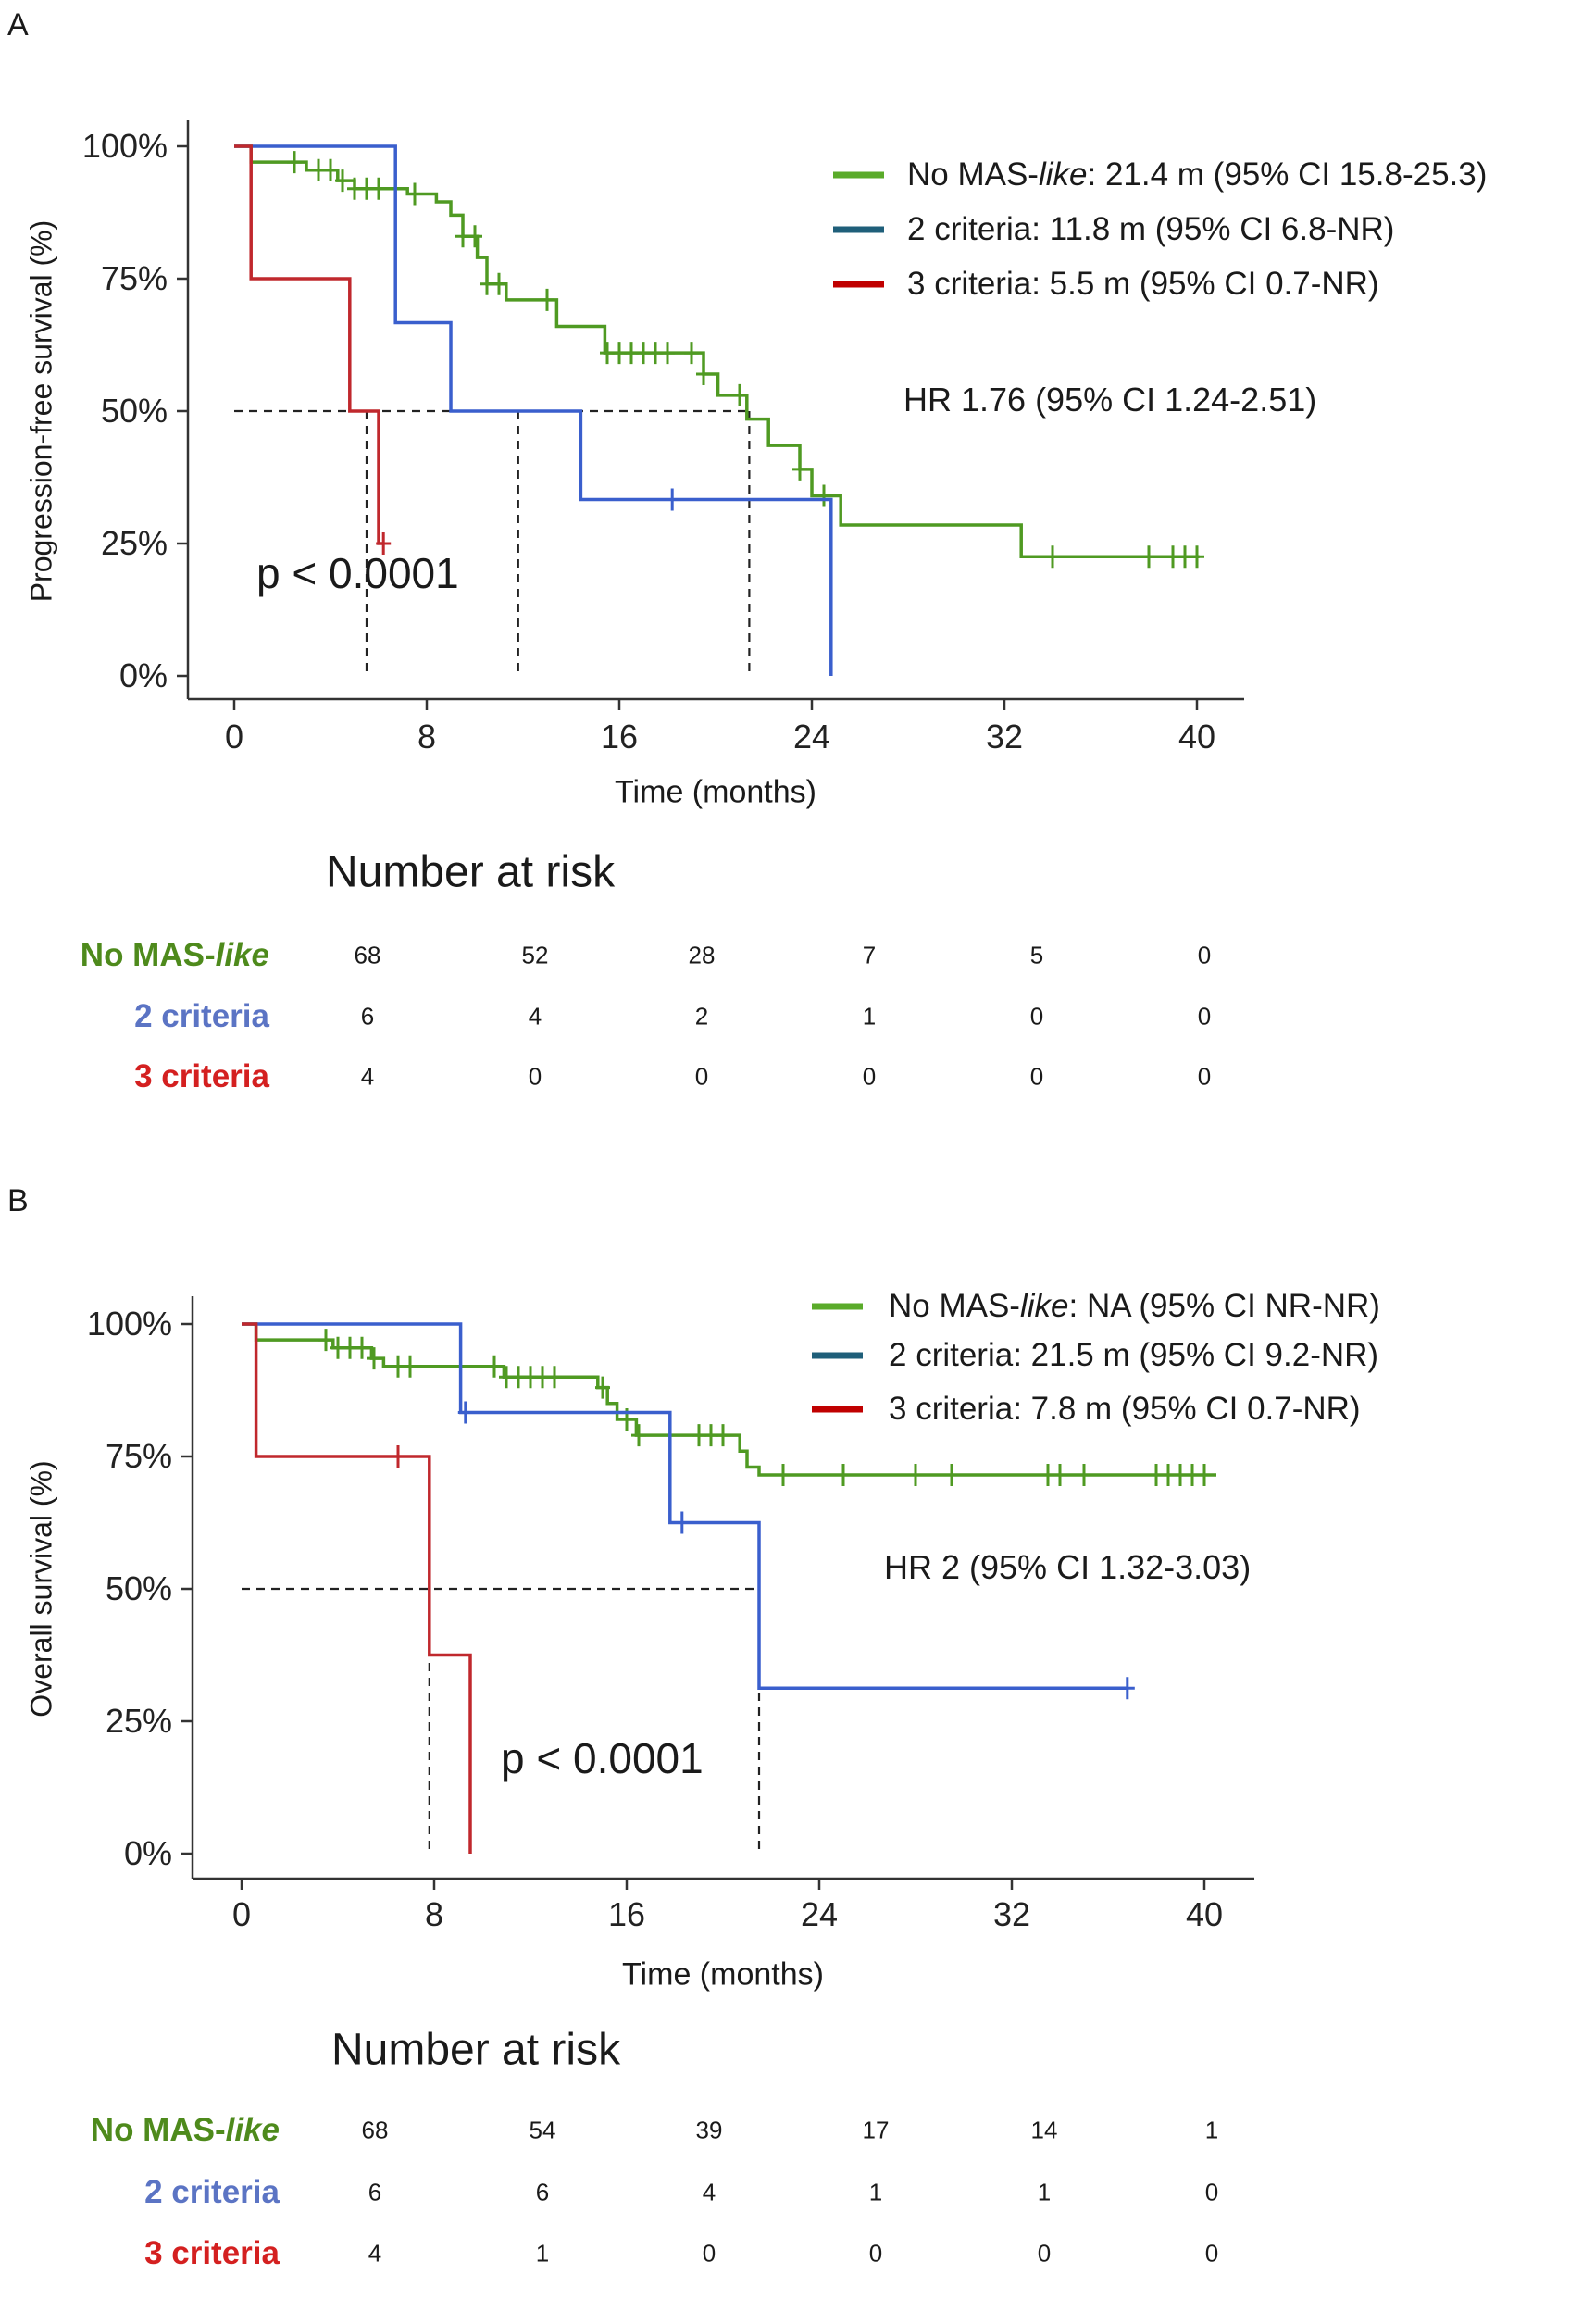 This screenshot has height=2324, width=1570. I want to click on hazard-ratio-annotation: HR 2 (95% CI 1.32-3.03), so click(1068, 1567).